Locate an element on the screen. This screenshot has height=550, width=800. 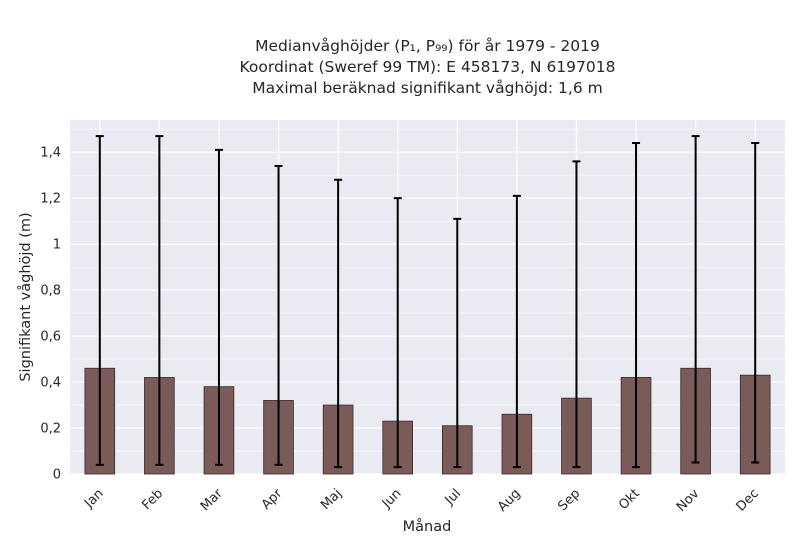
x-tick-label: Feb is located at coordinates (152, 499).